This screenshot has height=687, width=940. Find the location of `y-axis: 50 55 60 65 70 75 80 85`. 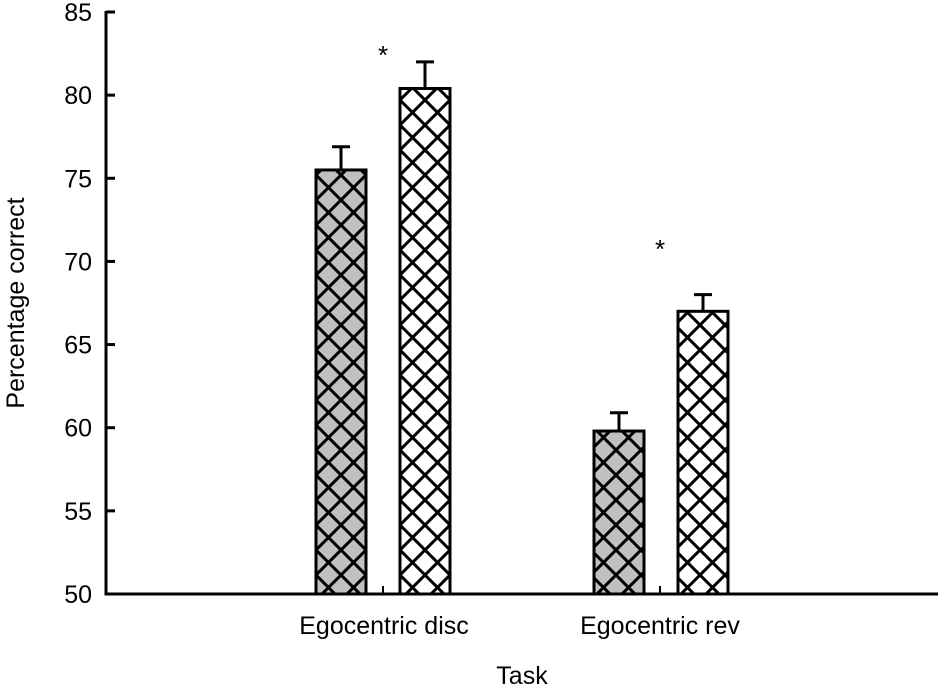

y-axis: 50 55 60 65 70 75 80 85 is located at coordinates (89, 304).